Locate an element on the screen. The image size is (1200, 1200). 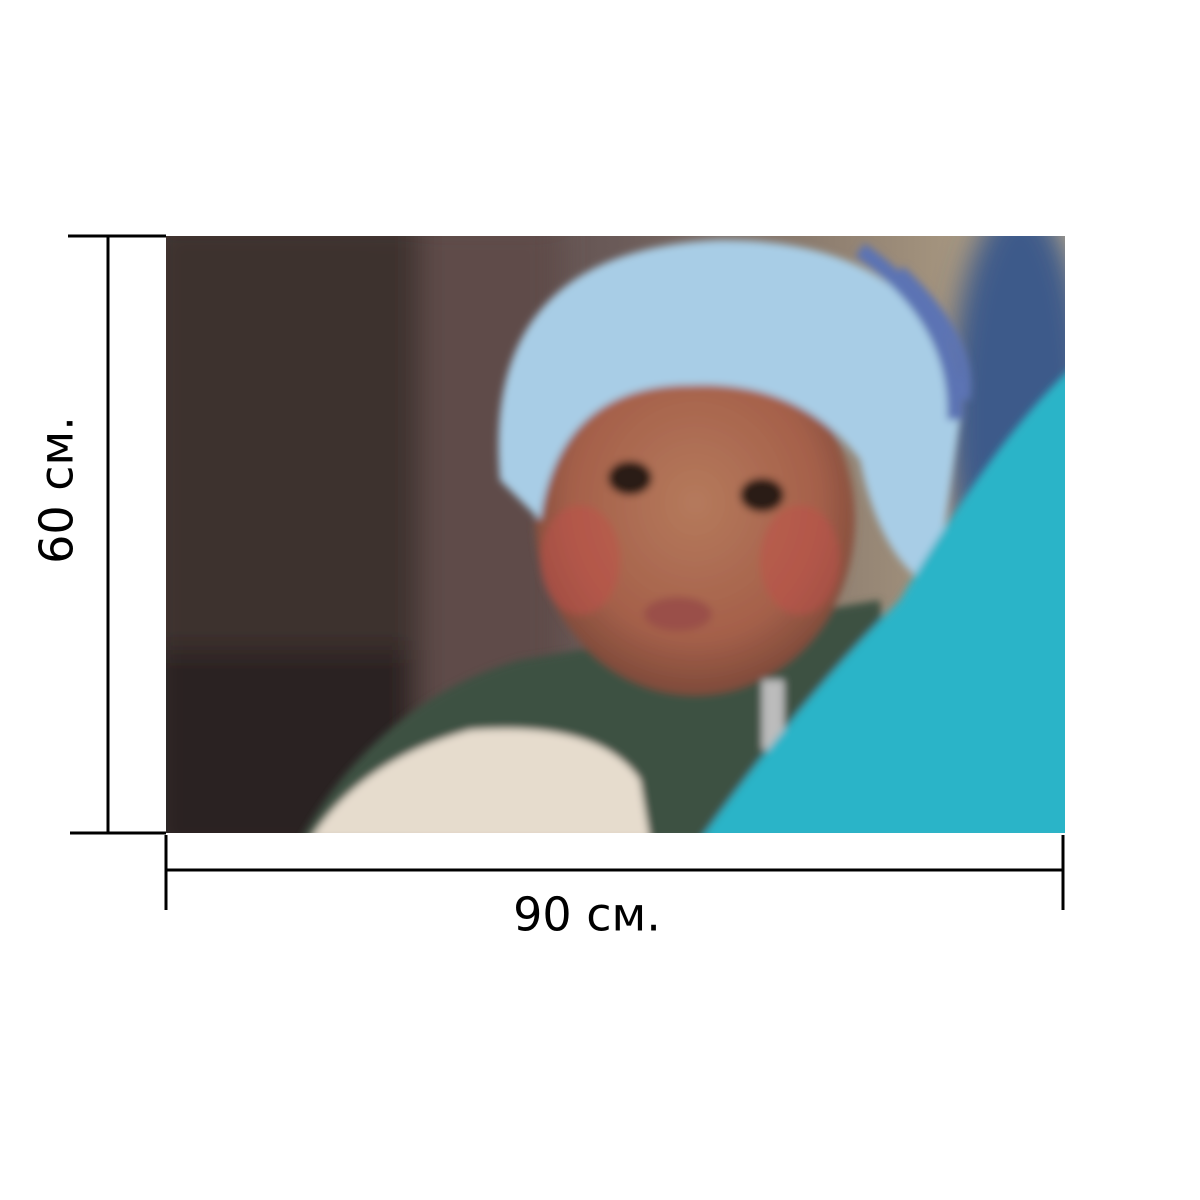
width-label: 90 см. is located at coordinates (587, 915).